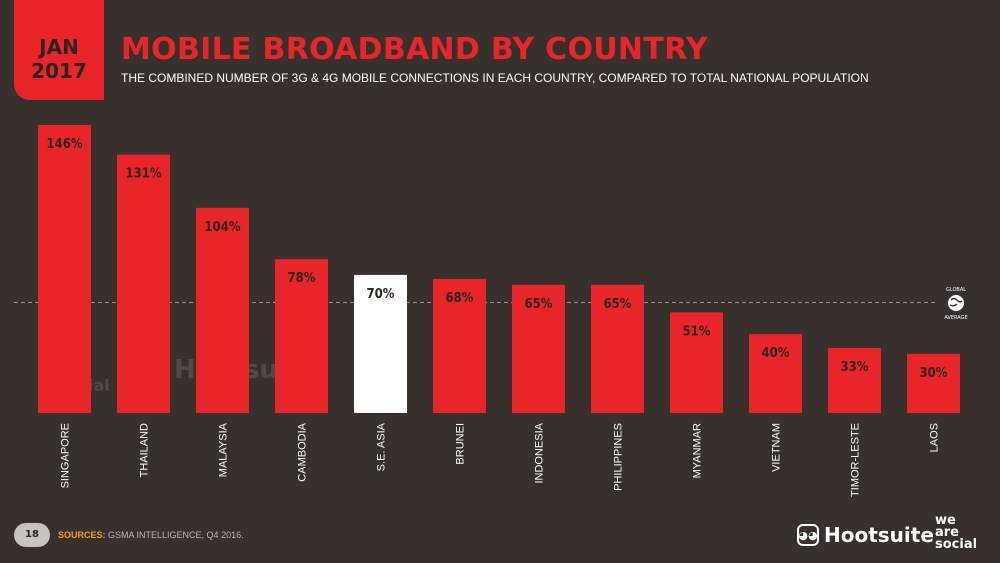 The height and width of the screenshot is (563, 1000). I want to click on bar-value-label: 70%, so click(381, 294).